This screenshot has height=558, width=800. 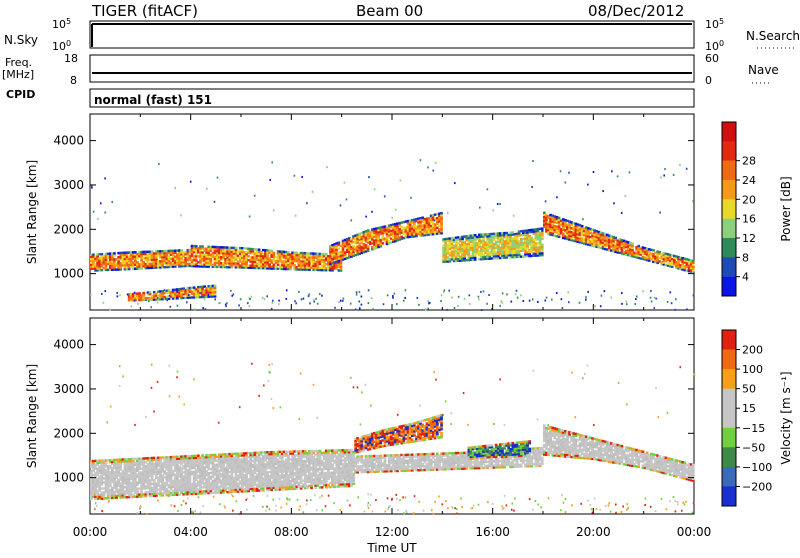 I want to click on nsky-right-tick-top: 105, so click(x=714, y=24).